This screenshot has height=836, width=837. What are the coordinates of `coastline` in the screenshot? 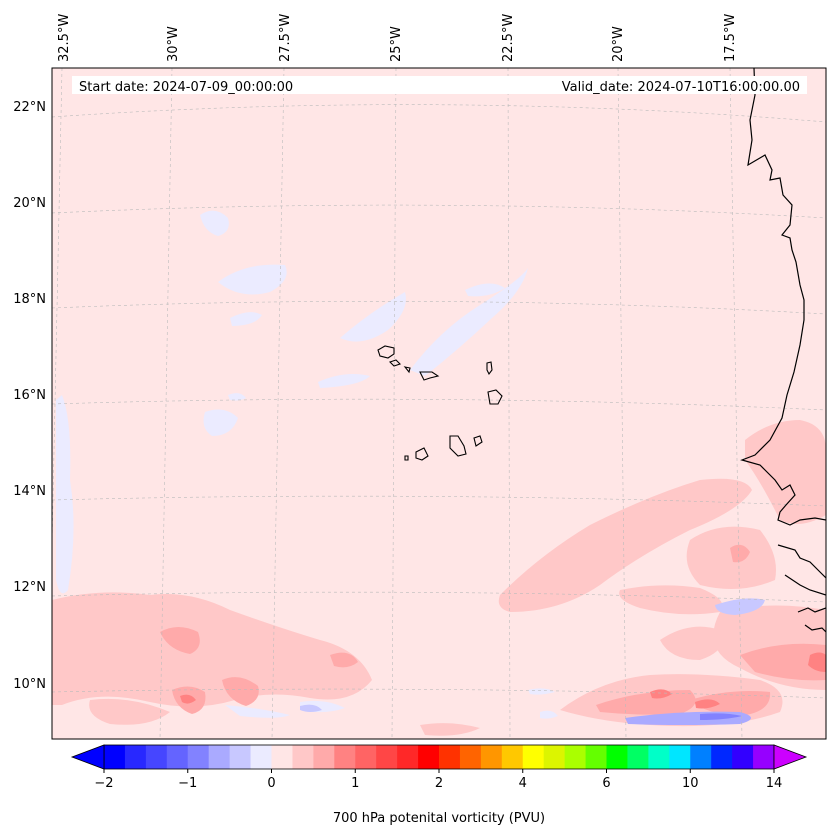 It's located at (783, 350).